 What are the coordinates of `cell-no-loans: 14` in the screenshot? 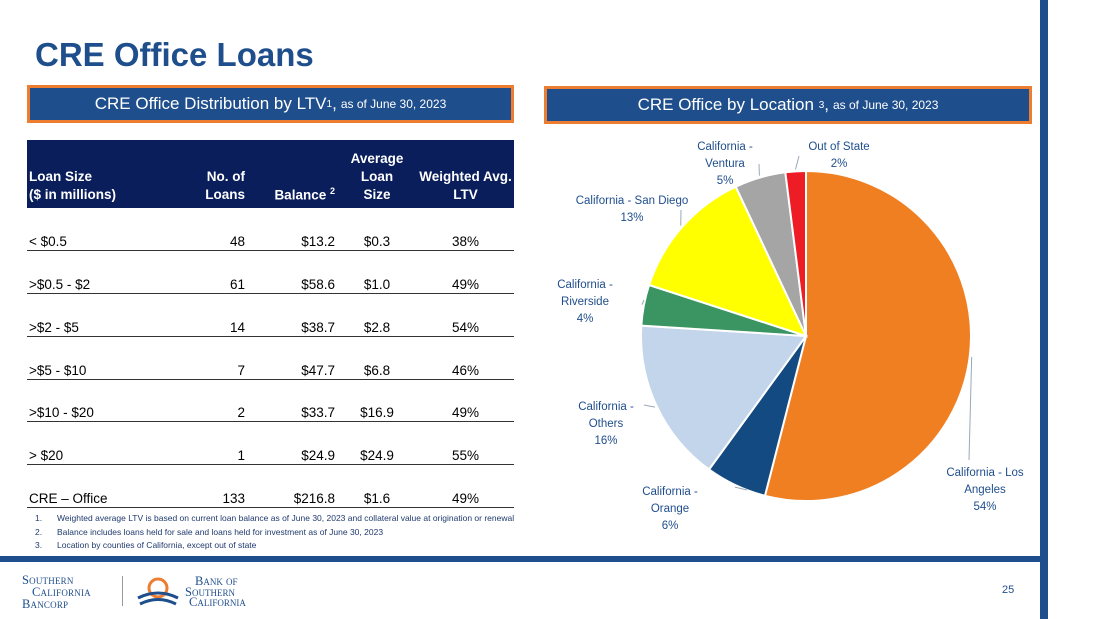 It's located at (207, 315).